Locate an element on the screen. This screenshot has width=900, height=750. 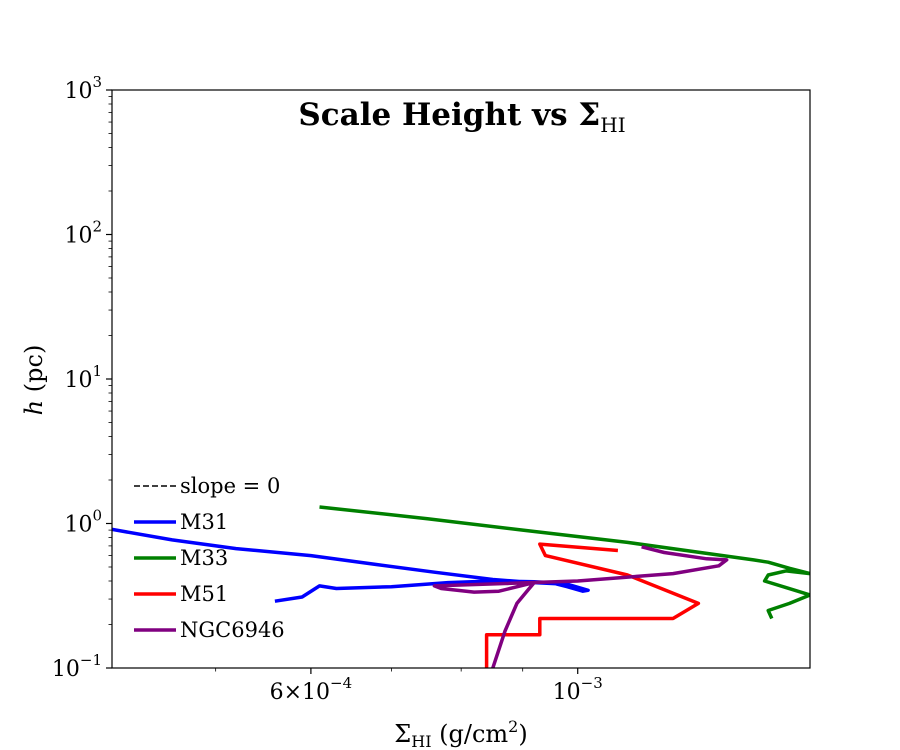
series-line-m31 is located at coordinates (351, 565).